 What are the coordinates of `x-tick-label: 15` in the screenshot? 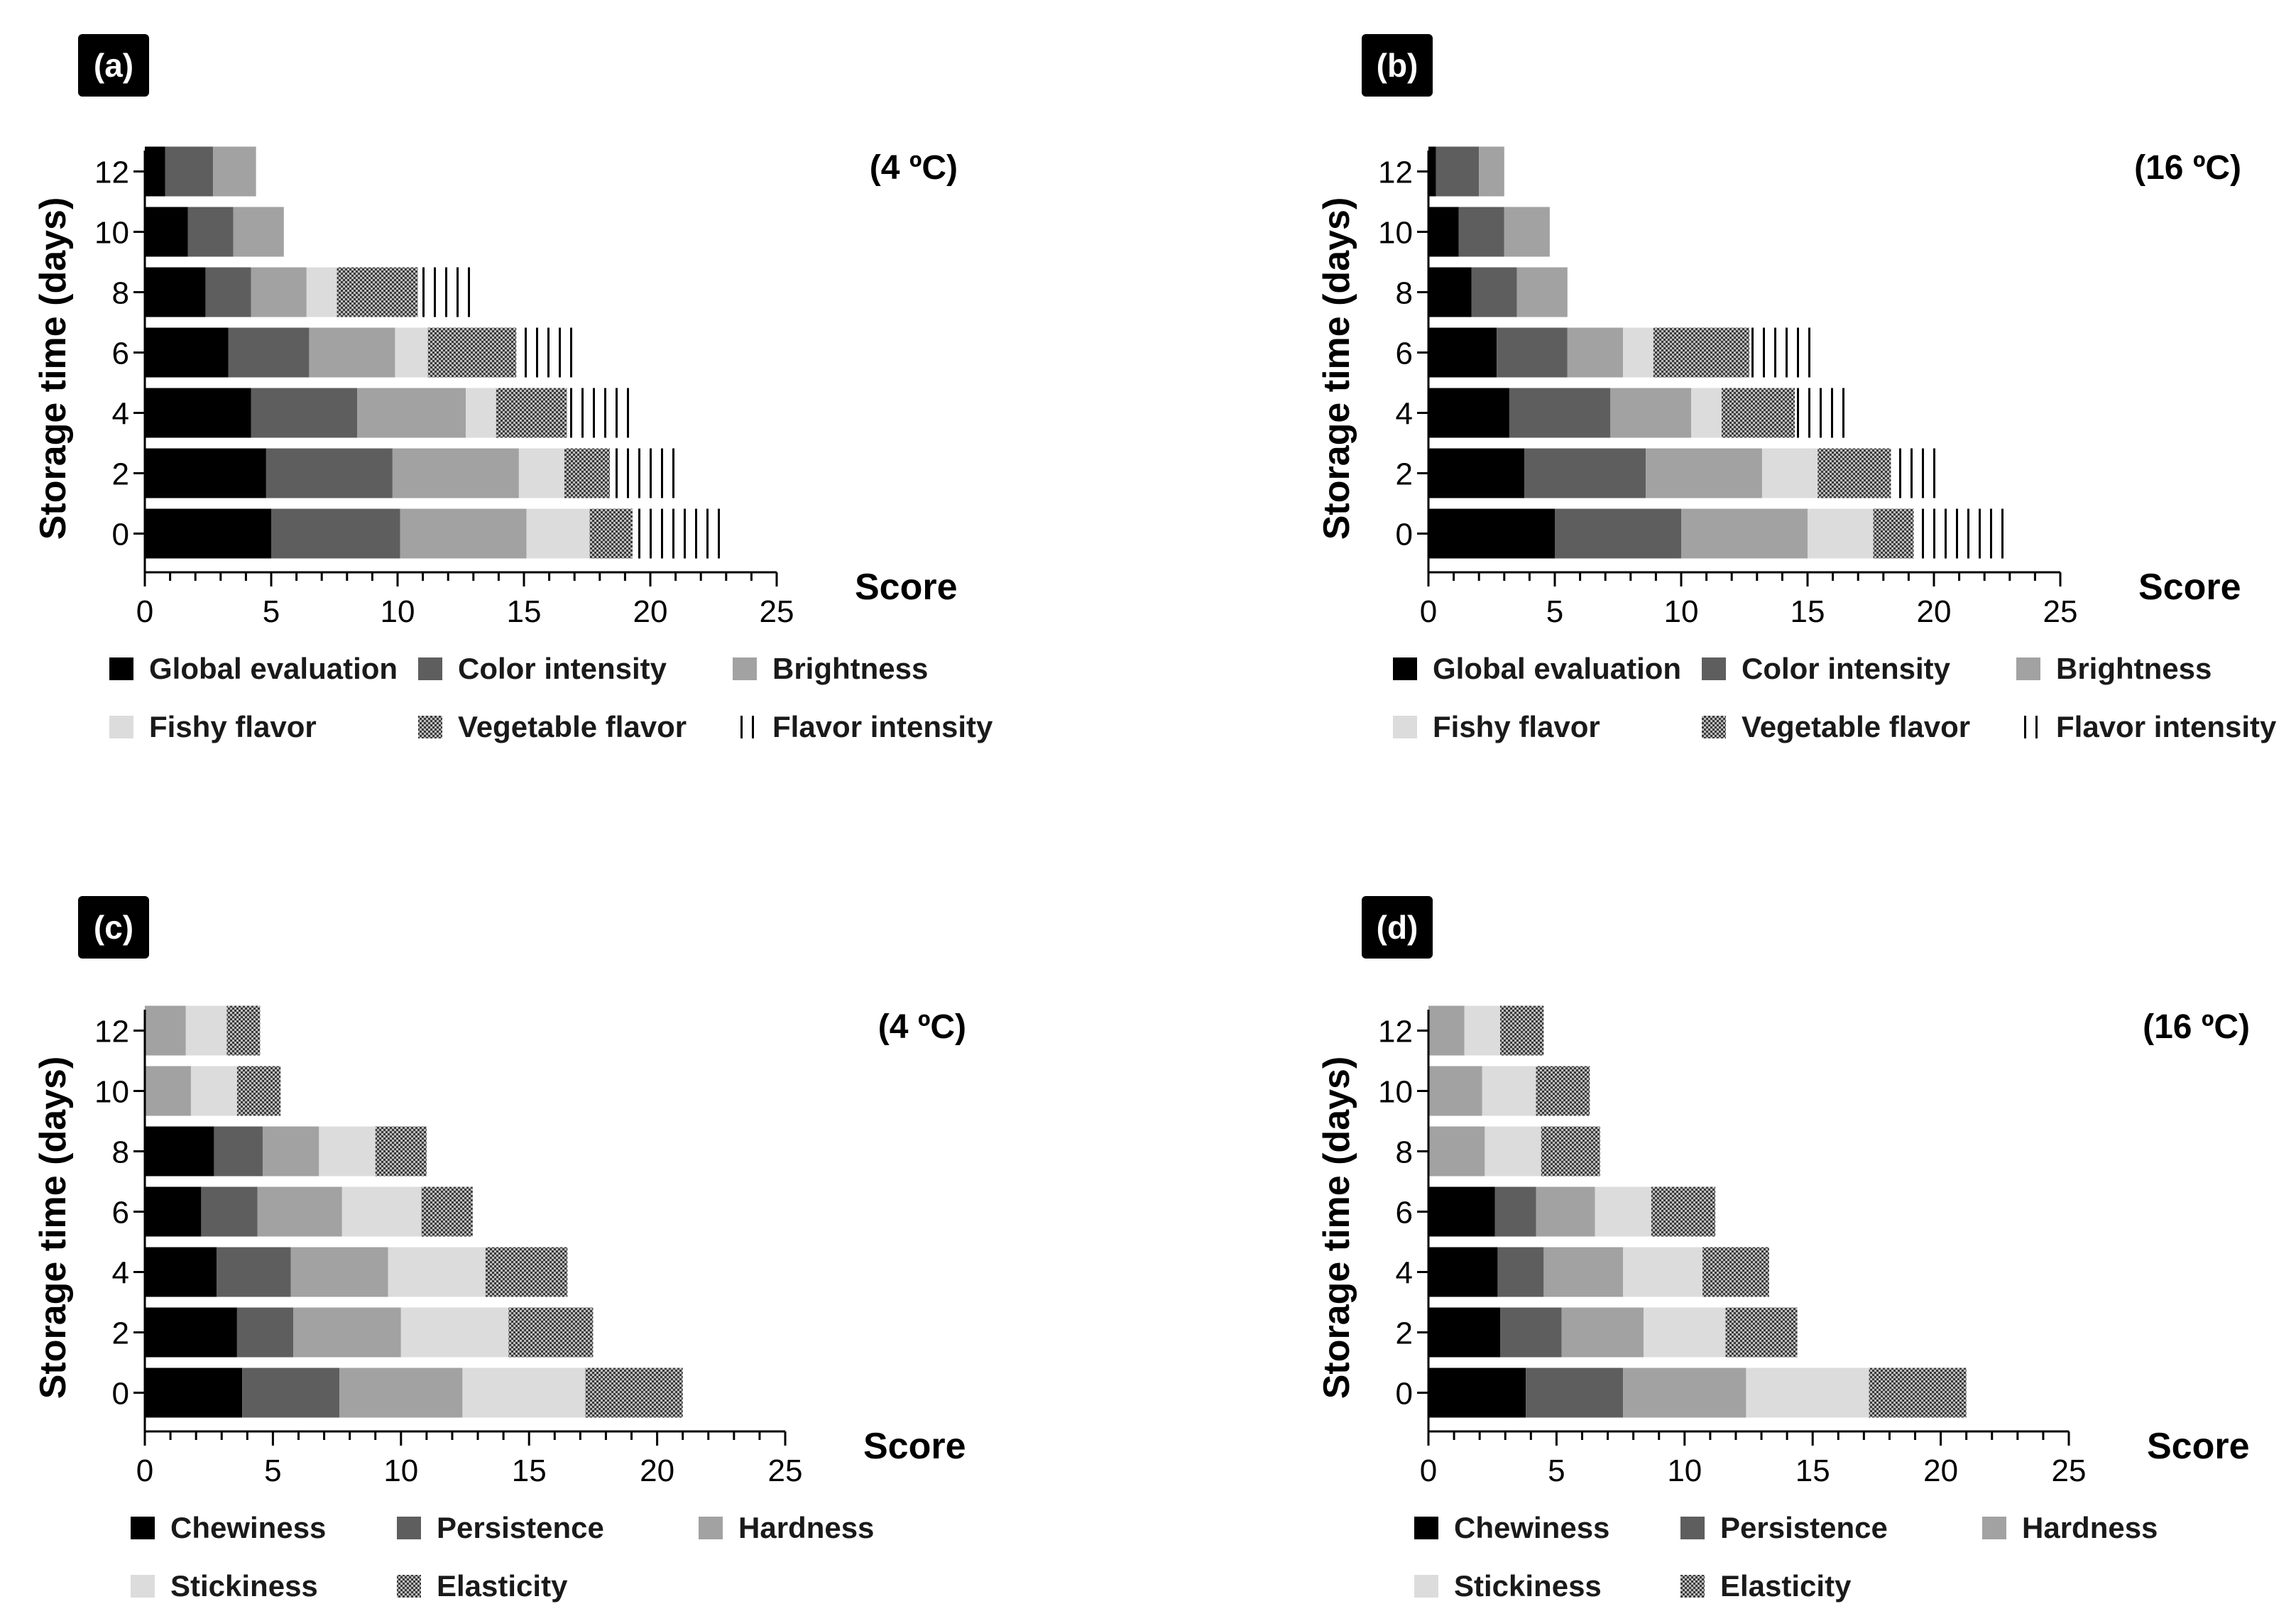 It's located at (529, 1470).